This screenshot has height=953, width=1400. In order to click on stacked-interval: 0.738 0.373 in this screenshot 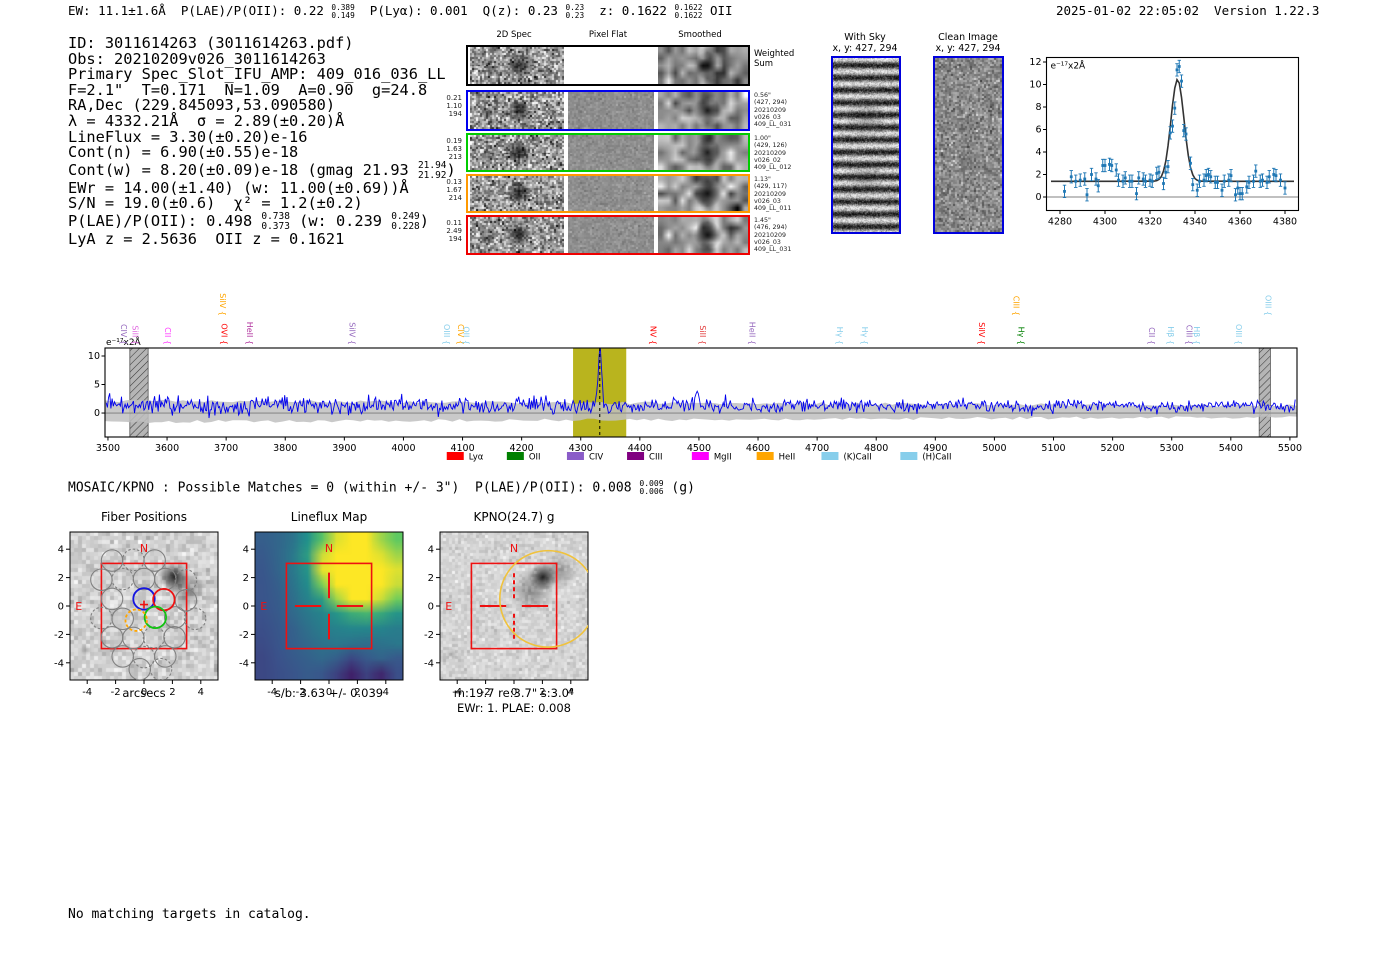, I will do `click(275, 221)`.